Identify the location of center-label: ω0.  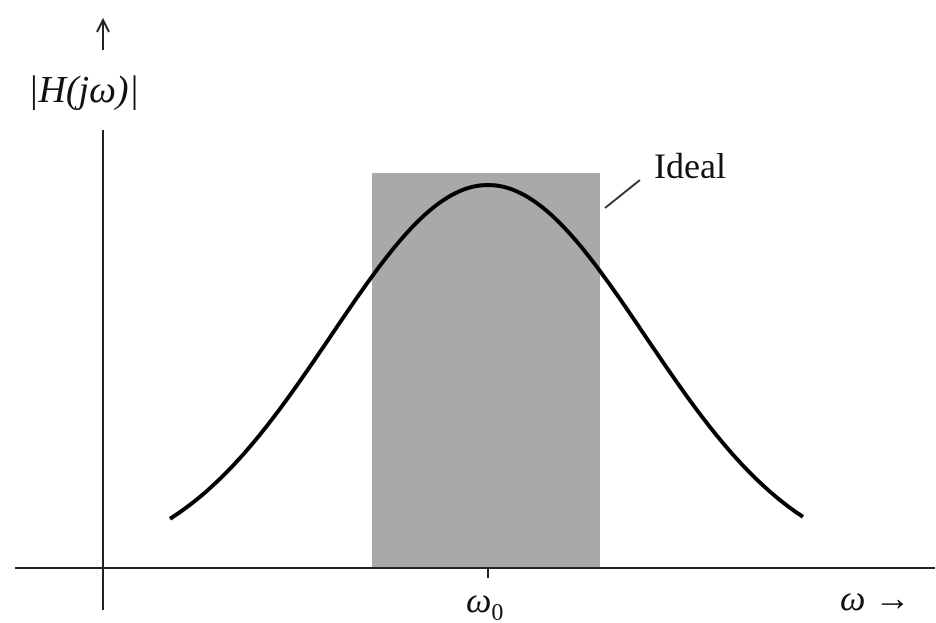
(484, 601).